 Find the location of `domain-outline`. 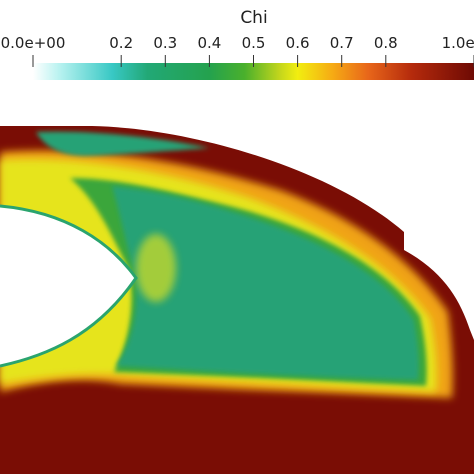

domain-outline is located at coordinates (69, 286).